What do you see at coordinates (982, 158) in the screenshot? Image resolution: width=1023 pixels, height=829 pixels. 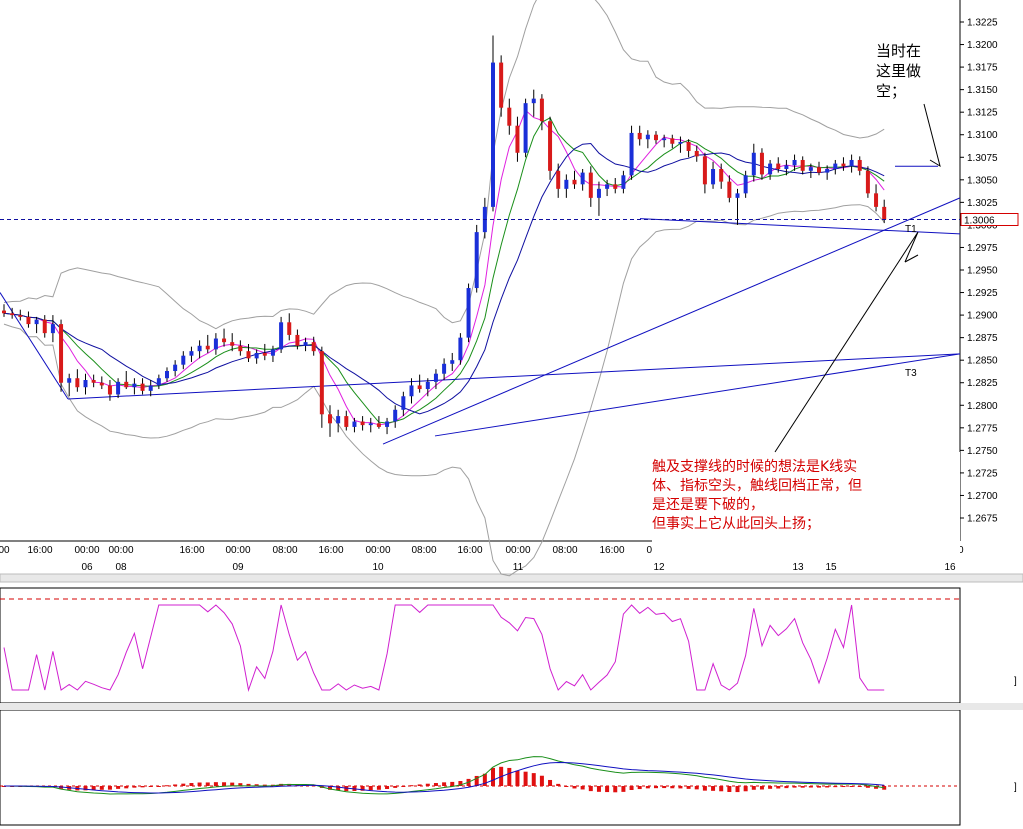 I see `price-tick-label: 1.3075` at bounding box center [982, 158].